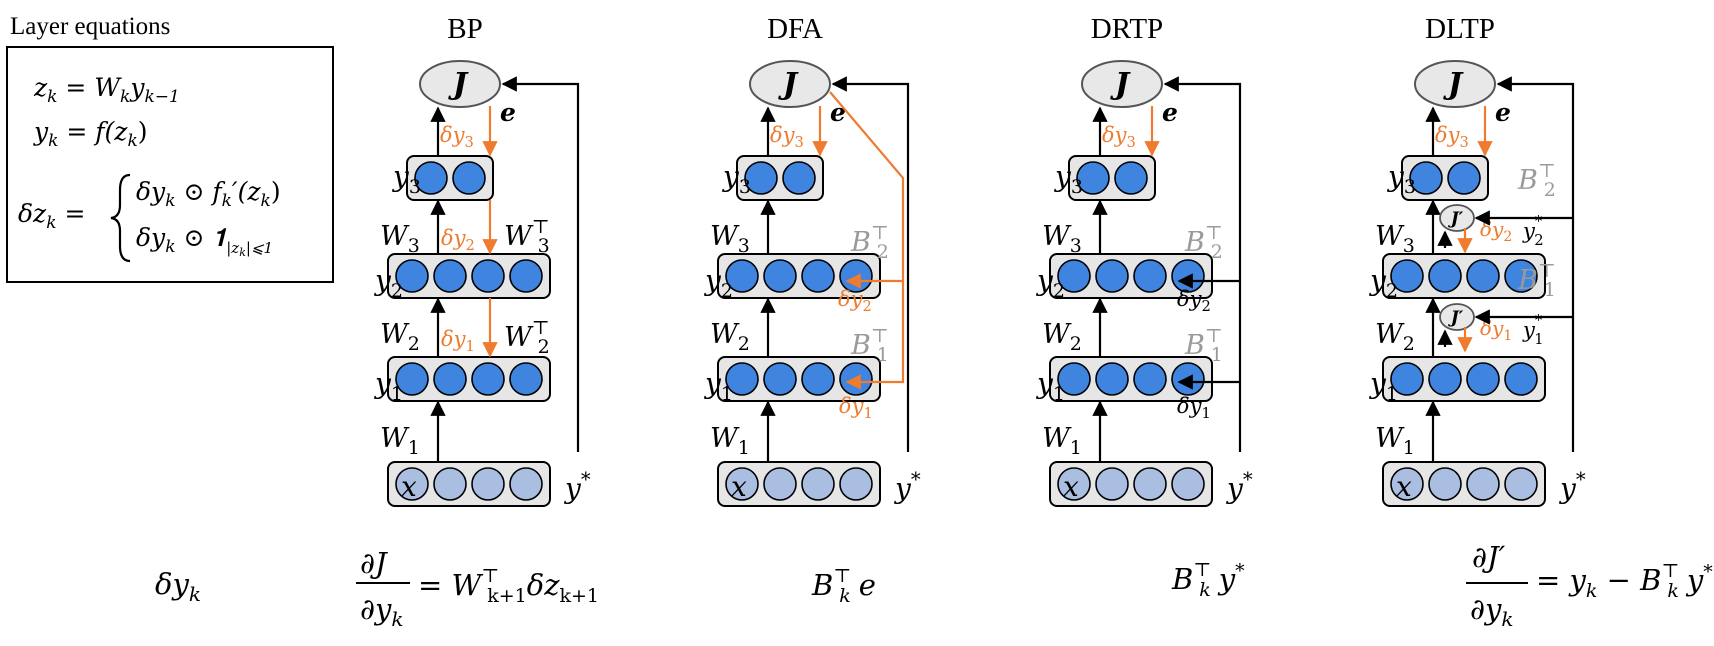  I want to click on legend-eq-case1: δyk ⊙ fk′(zk), so click(208, 194).